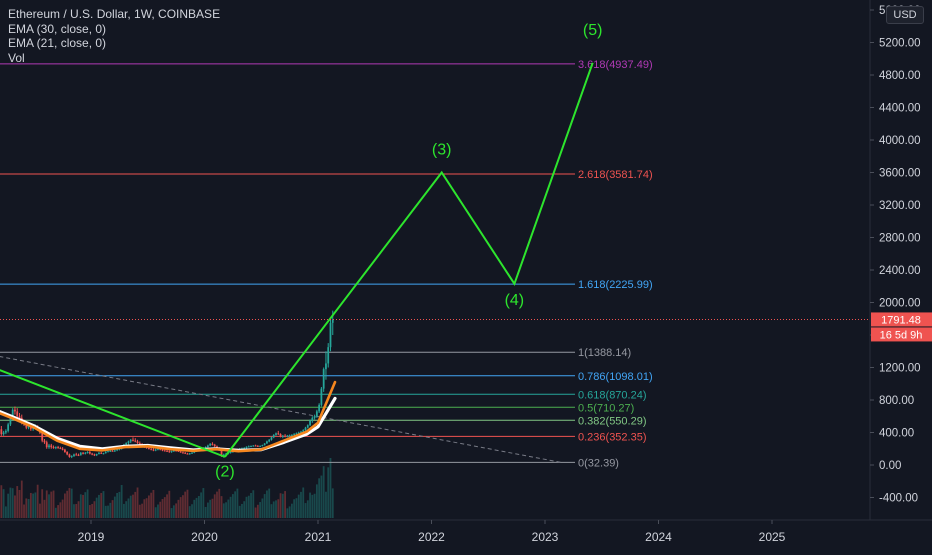 Image resolution: width=932 pixels, height=555 pixels. What do you see at coordinates (57, 43) in the screenshot?
I see `ema21-legend: EMA (21, close, 0)` at bounding box center [57, 43].